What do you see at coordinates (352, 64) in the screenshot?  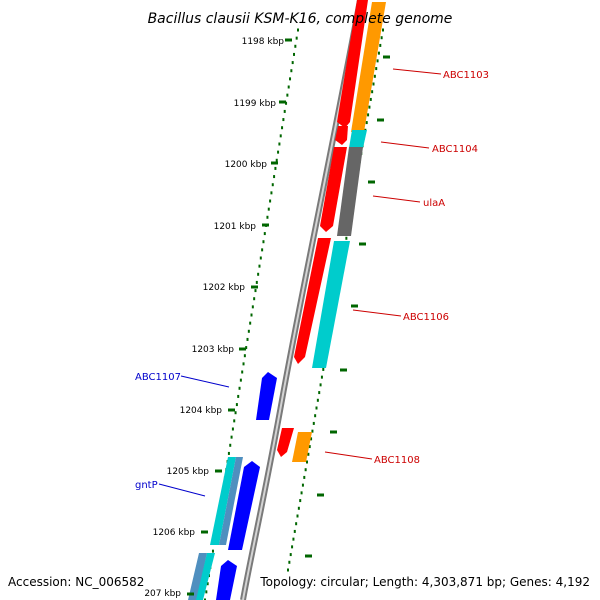 I see `cds-abc1103` at bounding box center [352, 64].